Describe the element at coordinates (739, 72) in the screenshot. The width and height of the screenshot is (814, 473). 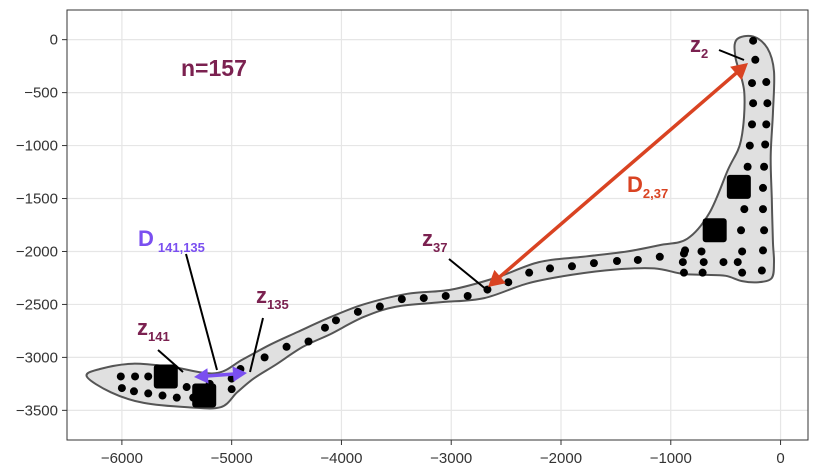
I see `d-2-37-arrowhead-end` at that location.